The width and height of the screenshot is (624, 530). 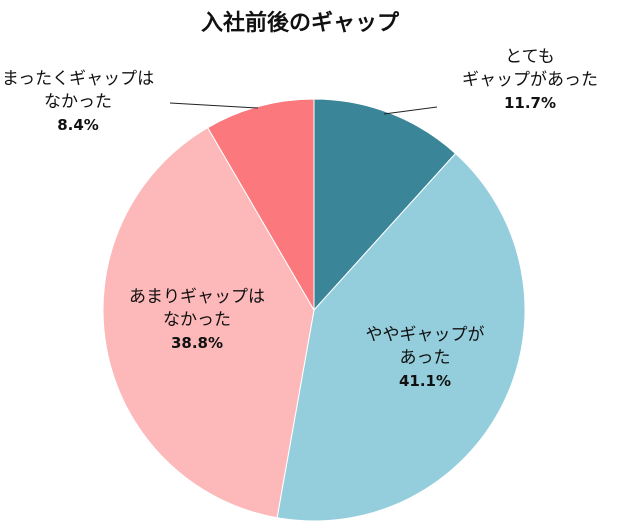 I want to click on slice-2-label-line-2: あった, so click(x=425, y=358).